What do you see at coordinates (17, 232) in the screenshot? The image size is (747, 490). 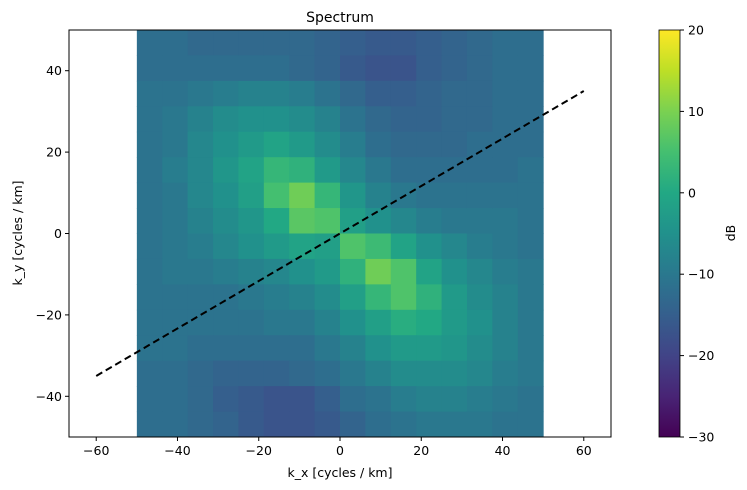 I see `y-axis-label: k_y [cycles / km]` at bounding box center [17, 232].